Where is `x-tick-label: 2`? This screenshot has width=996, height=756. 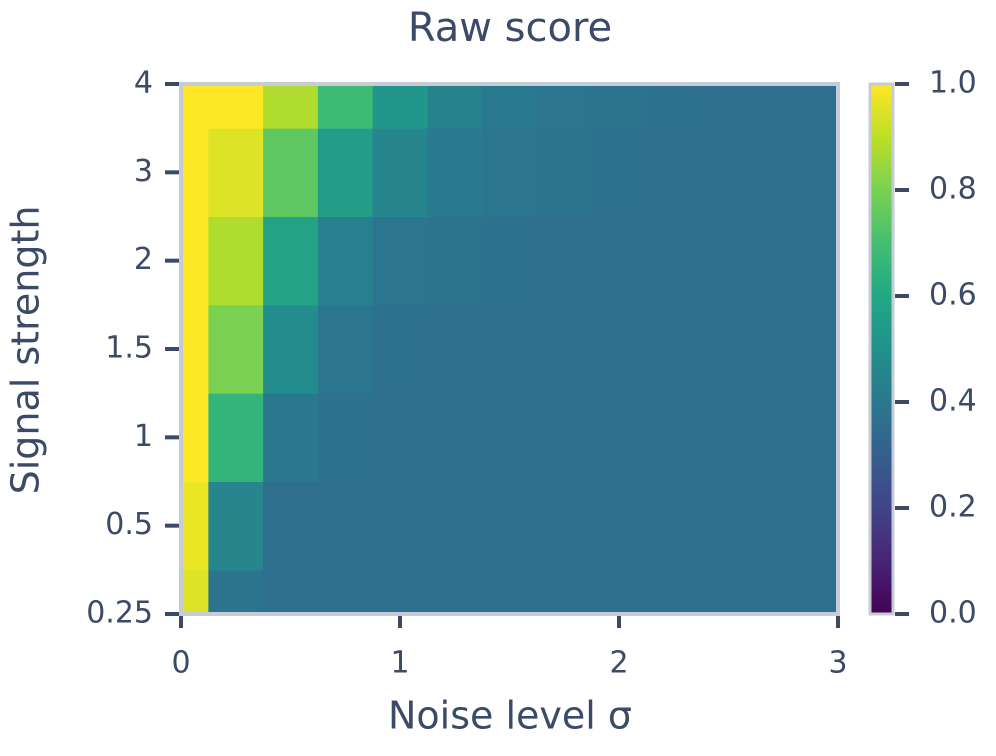
x-tick-label: 2 is located at coordinates (618, 663).